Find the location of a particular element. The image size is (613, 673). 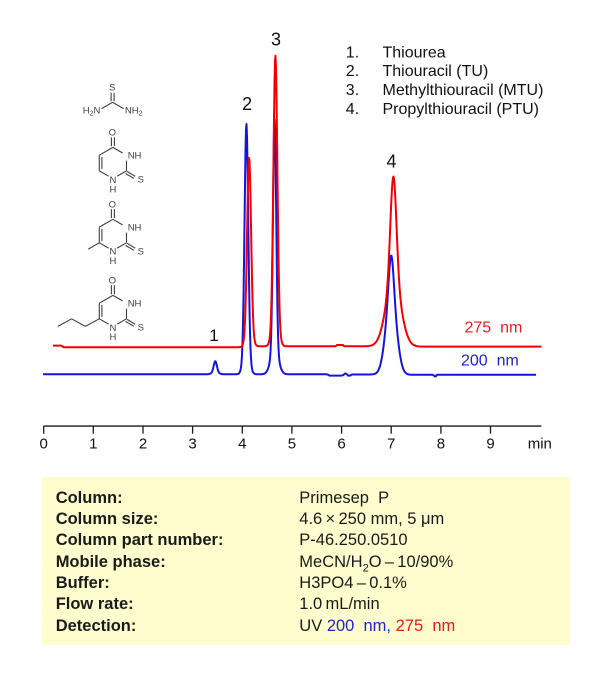

svg-text: Thiourea is located at coordinates (414, 53).